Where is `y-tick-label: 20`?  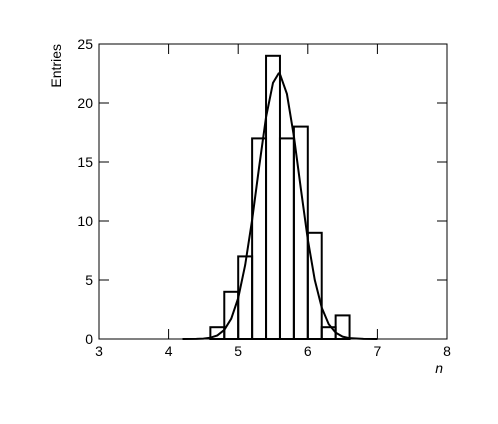
y-tick-label: 20 is located at coordinates (85, 103).